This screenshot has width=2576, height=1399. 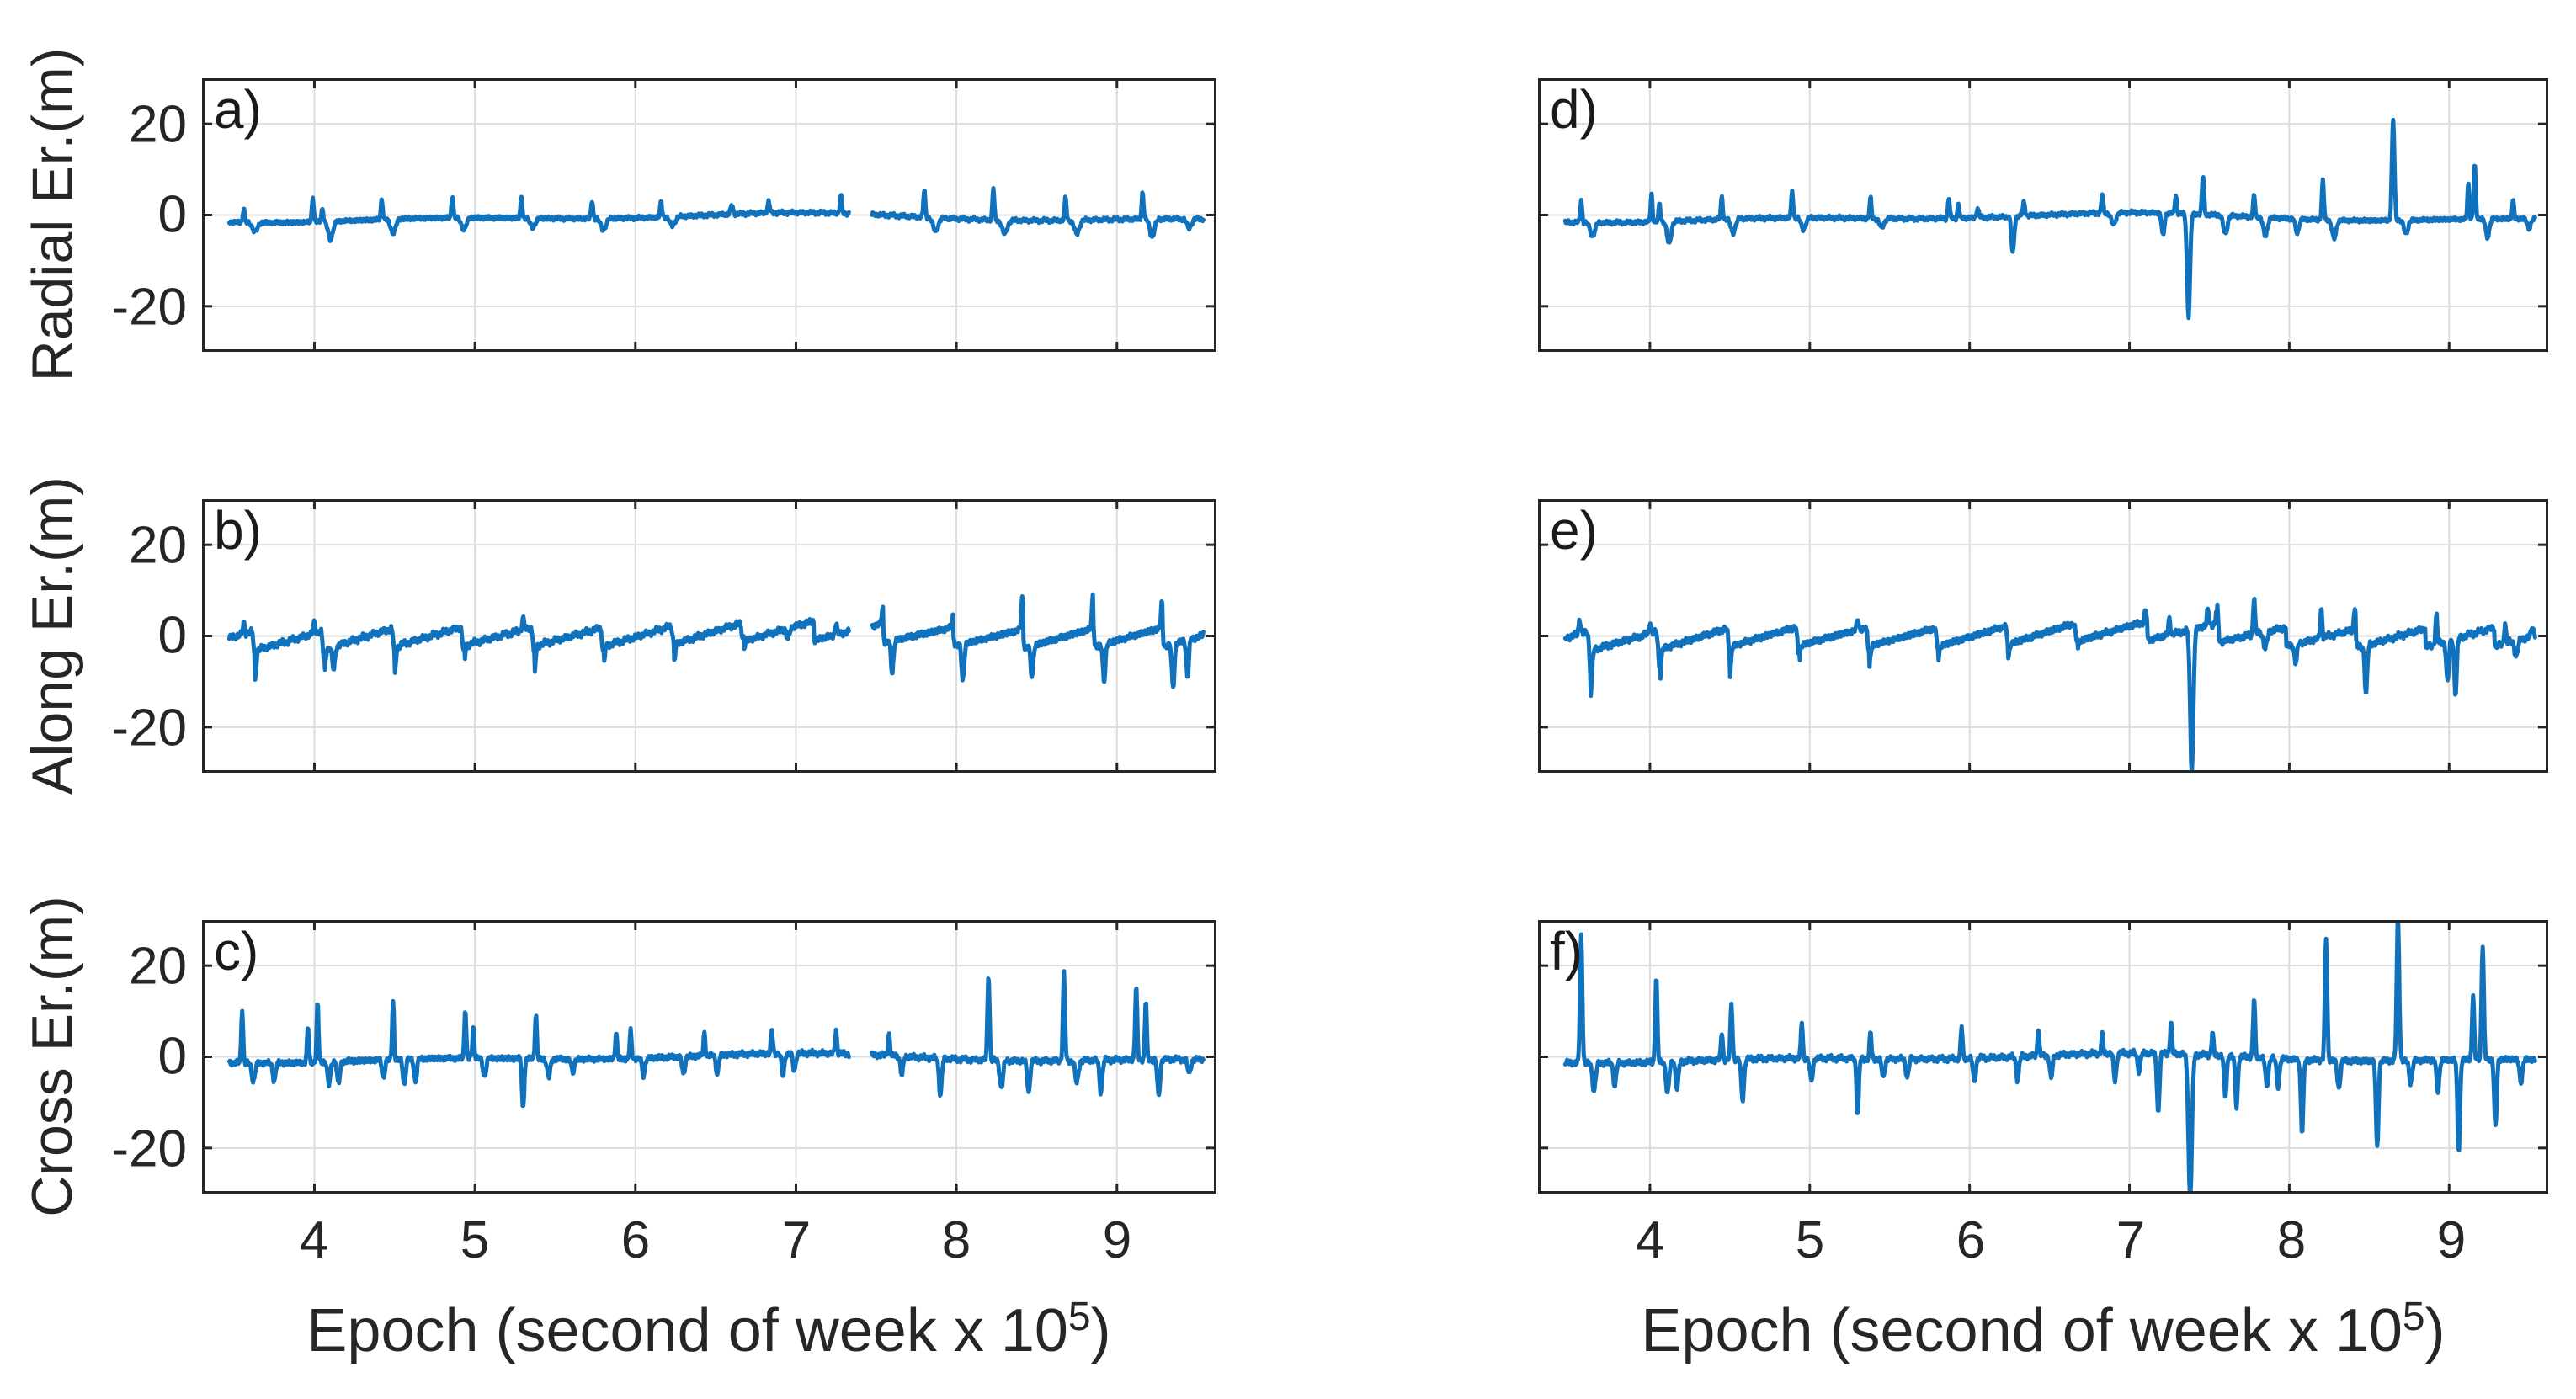 I want to click on xtick-right-6: 6, so click(x=1971, y=1240).